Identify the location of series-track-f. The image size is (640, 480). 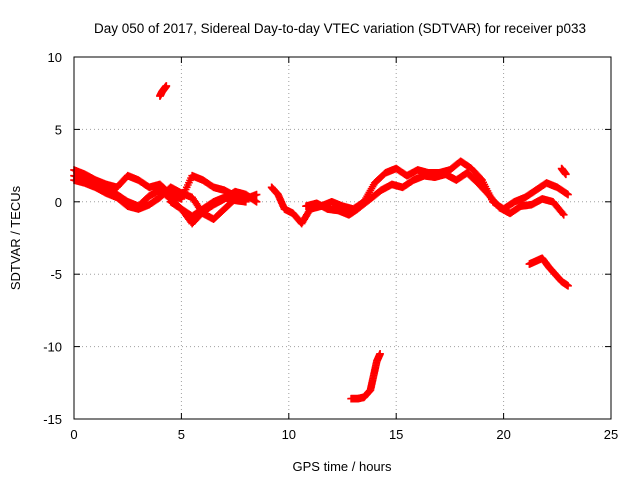
(435, 194).